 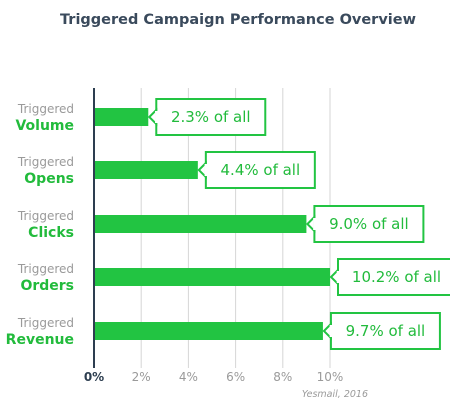 What do you see at coordinates (200, 224) in the screenshot?
I see `bar-clicks` at bounding box center [200, 224].